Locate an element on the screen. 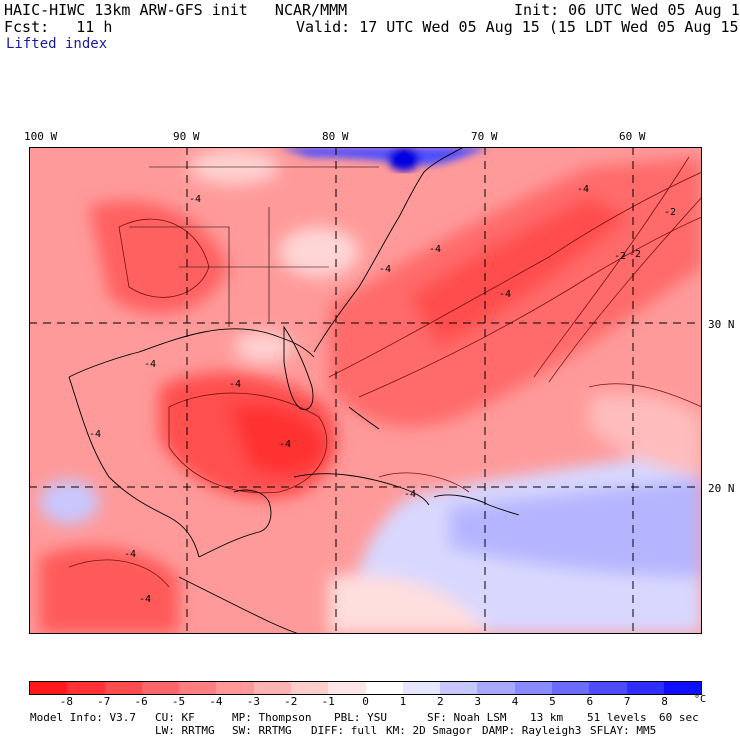 This screenshot has height=740, width=740. colorbar-tick-label: 4 is located at coordinates (515, 701).